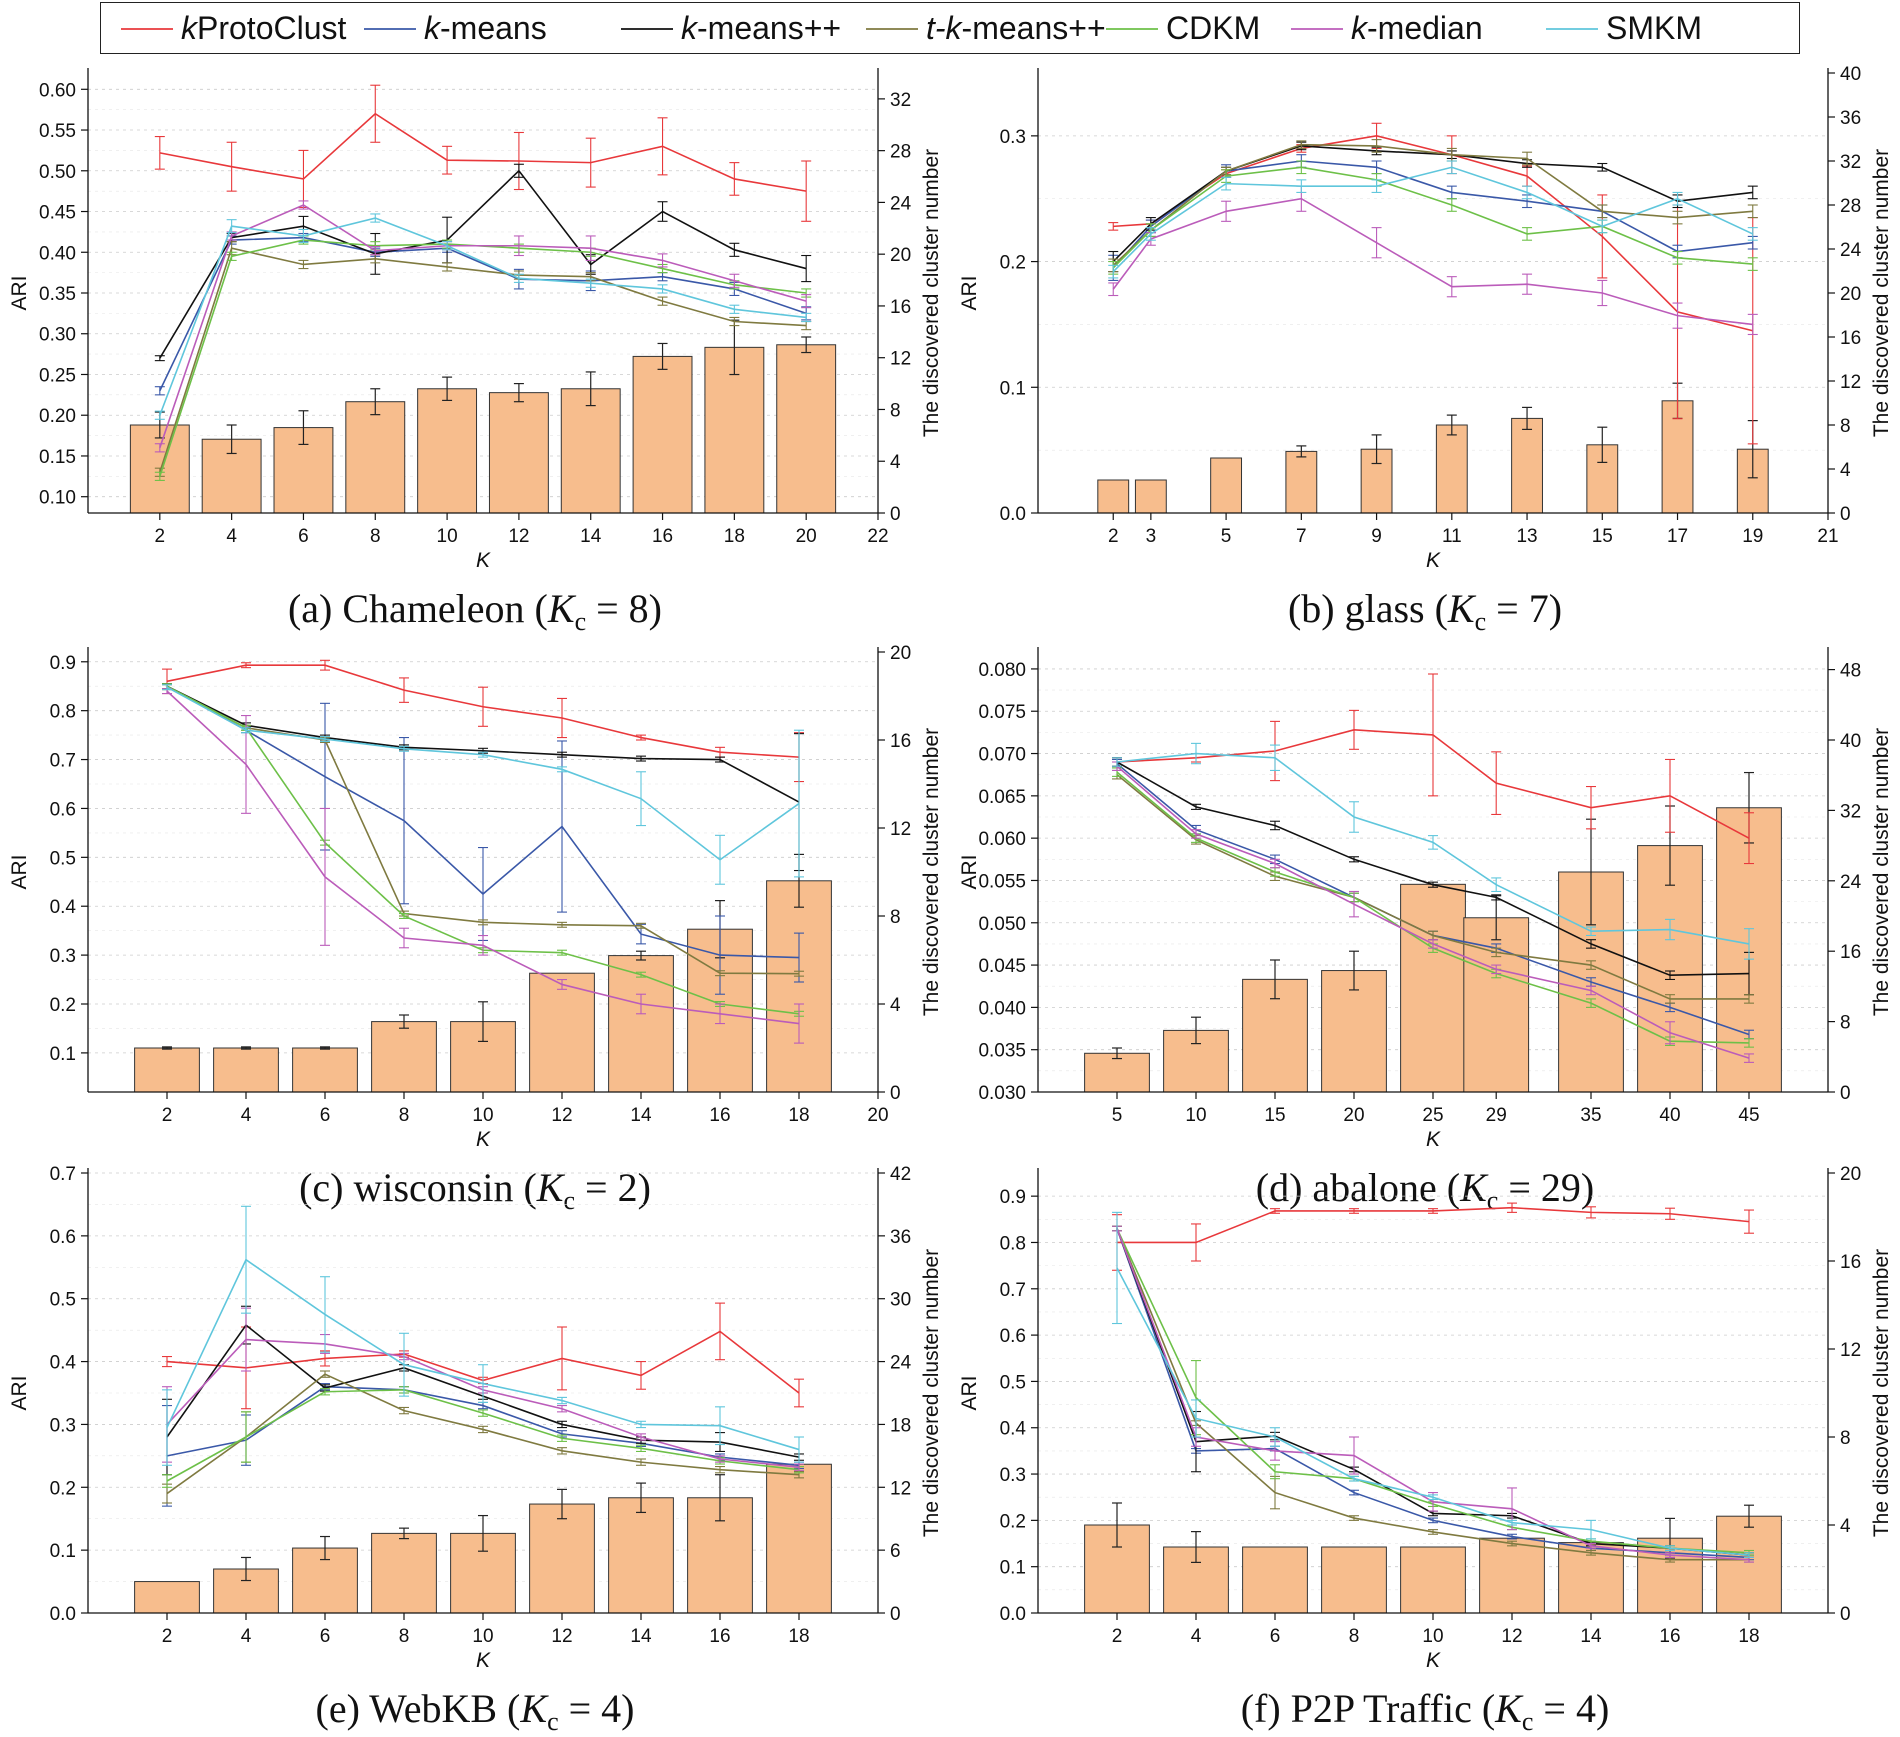 This screenshot has height=1737, width=1900. Describe the element at coordinates (1602, 536) in the screenshot. I see `x-tick-label: 15` at that location.